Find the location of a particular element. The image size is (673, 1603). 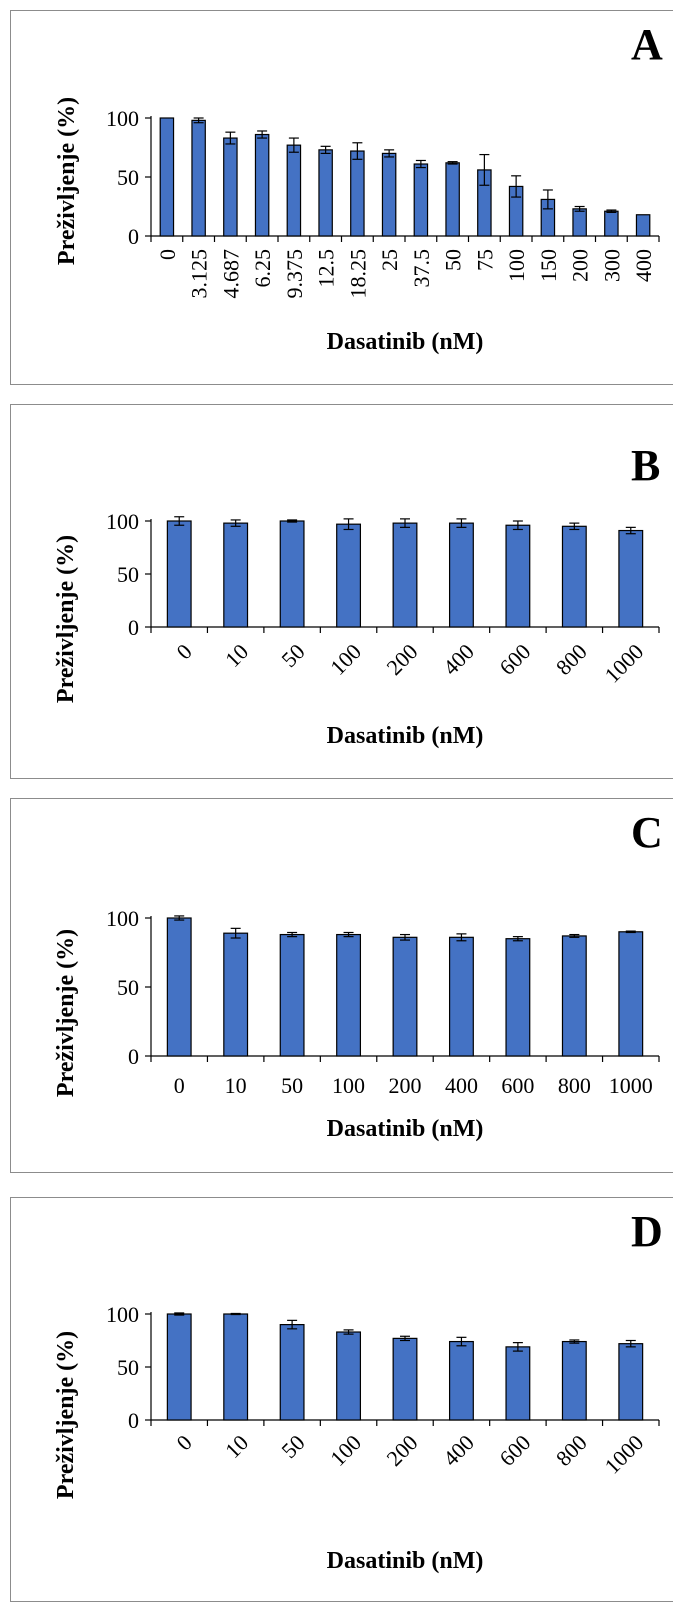

bar-4.687 is located at coordinates (230, 187).